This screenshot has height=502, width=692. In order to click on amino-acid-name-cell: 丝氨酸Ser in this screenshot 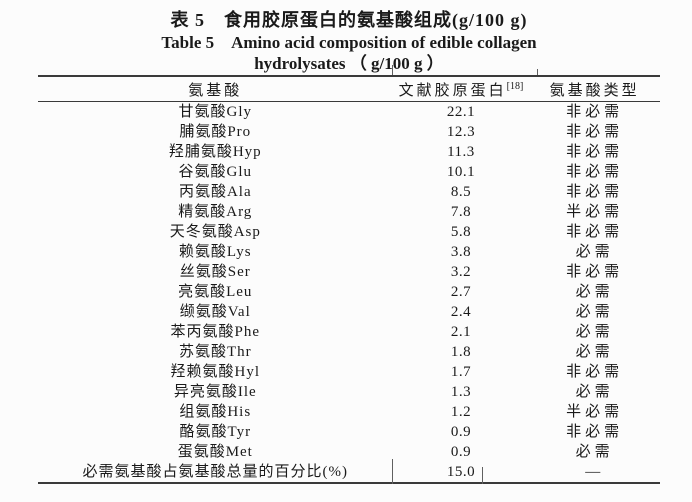, I will do `click(215, 272)`.